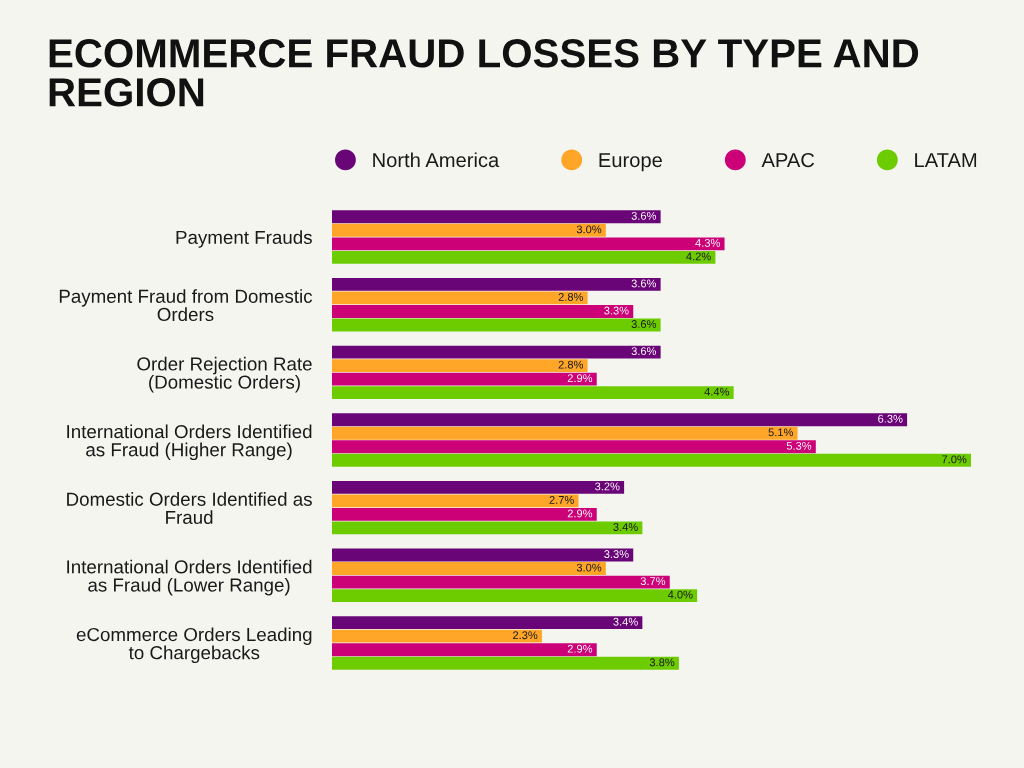 This screenshot has height=768, width=1024. I want to click on data-label: 3.2%, so click(607, 486).